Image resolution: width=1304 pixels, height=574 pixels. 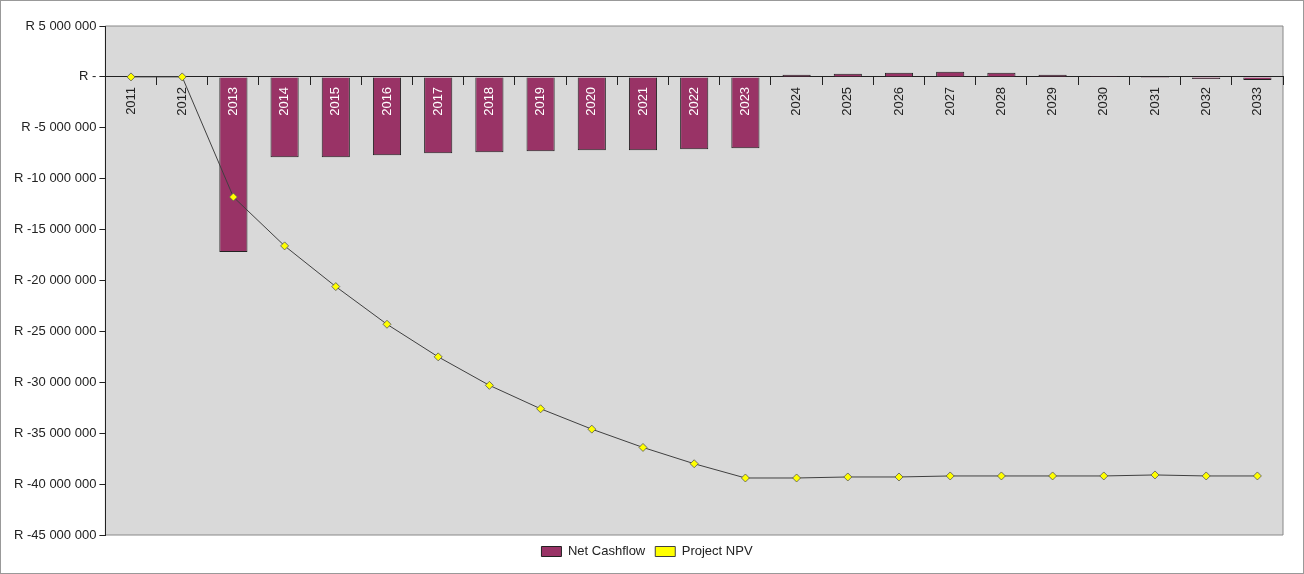 I want to click on x-tick-label: 2023, so click(x=744, y=101).